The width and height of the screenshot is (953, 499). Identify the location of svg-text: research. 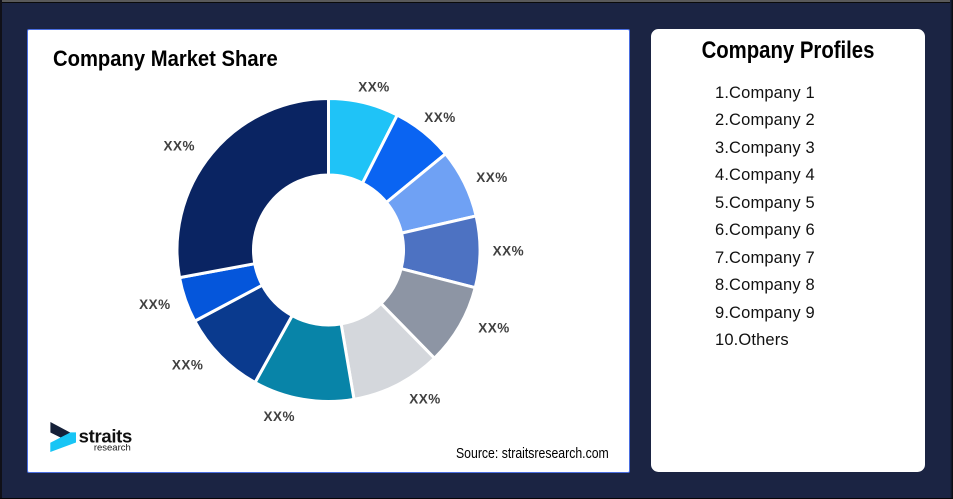
(112, 447).